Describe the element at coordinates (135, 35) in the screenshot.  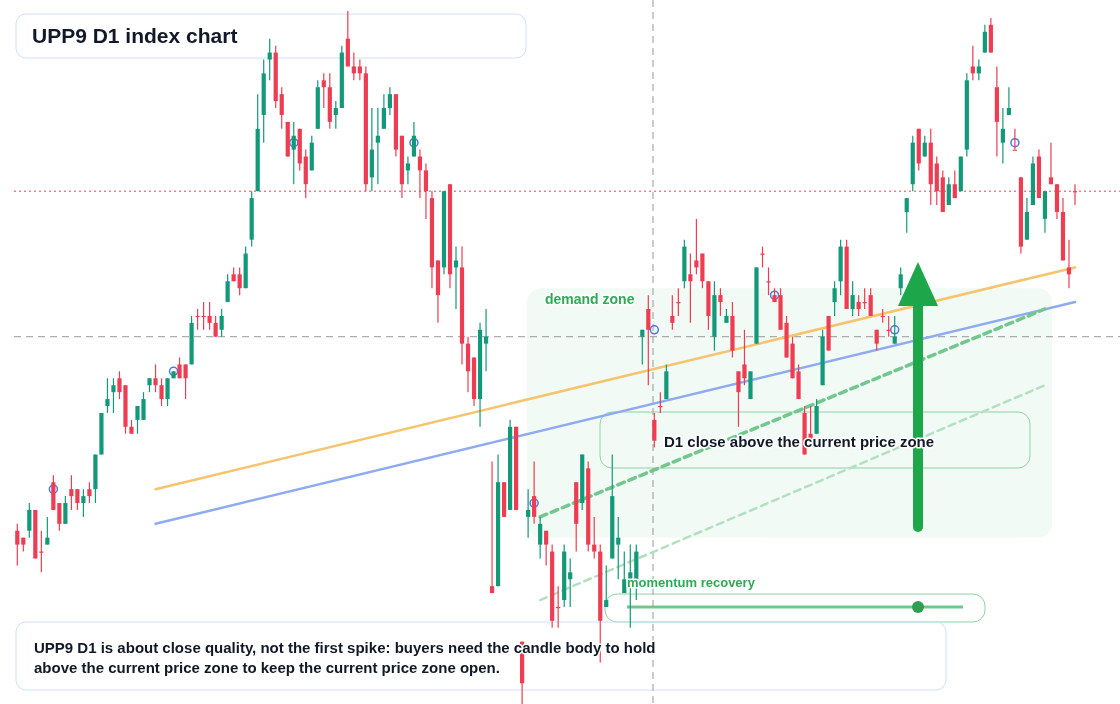
I see `text: UPP9 D1 index chart` at that location.